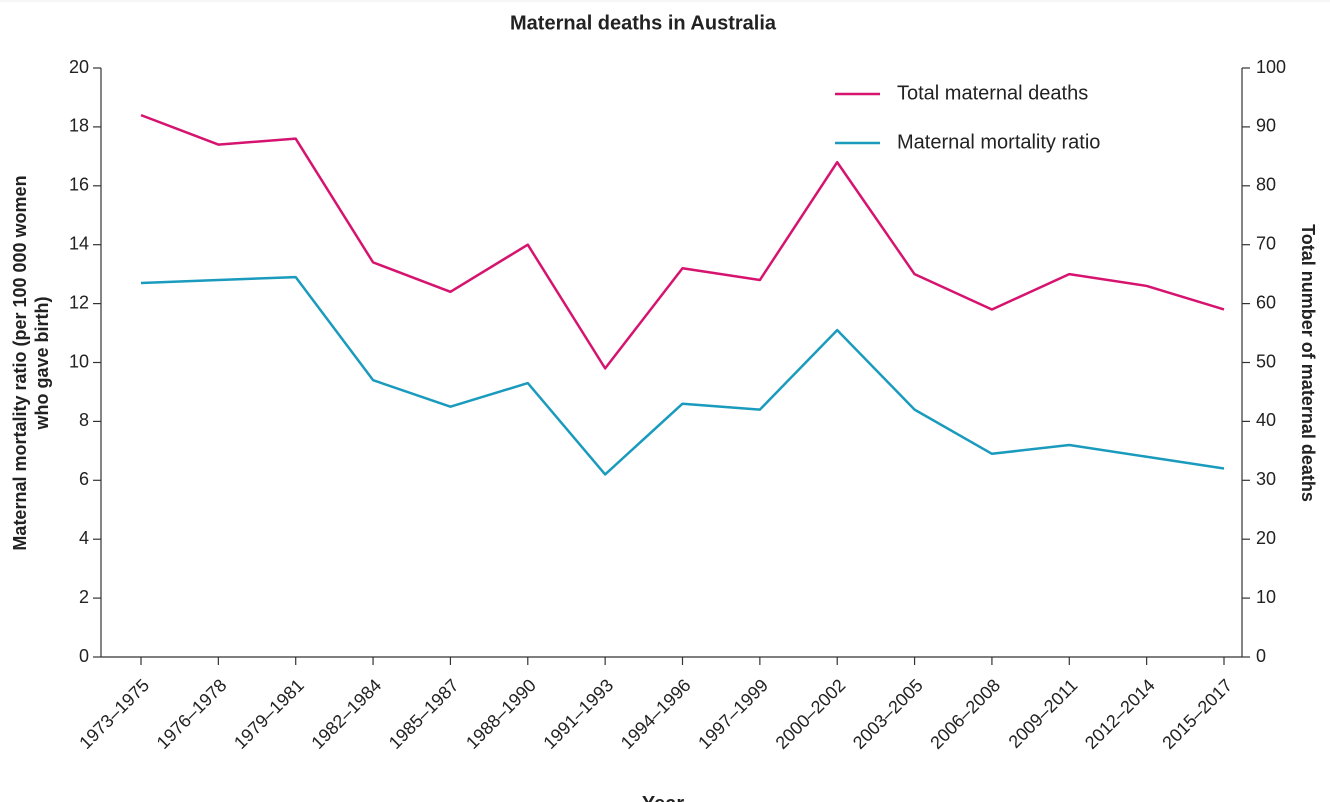 This screenshot has width=1330, height=802. Describe the element at coordinates (1266, 185) in the screenshot. I see `y2-tick-label: 80` at that location.